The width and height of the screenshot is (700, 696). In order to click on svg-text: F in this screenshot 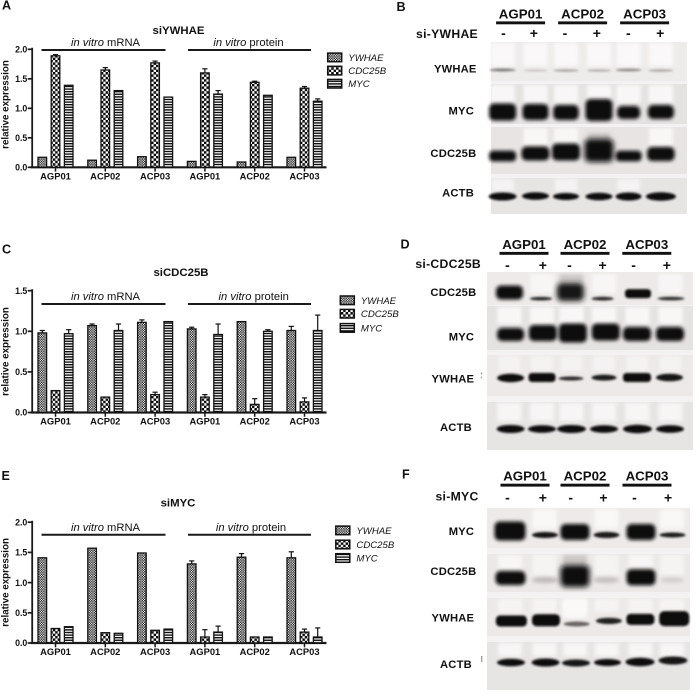, I will do `click(406, 474)`.